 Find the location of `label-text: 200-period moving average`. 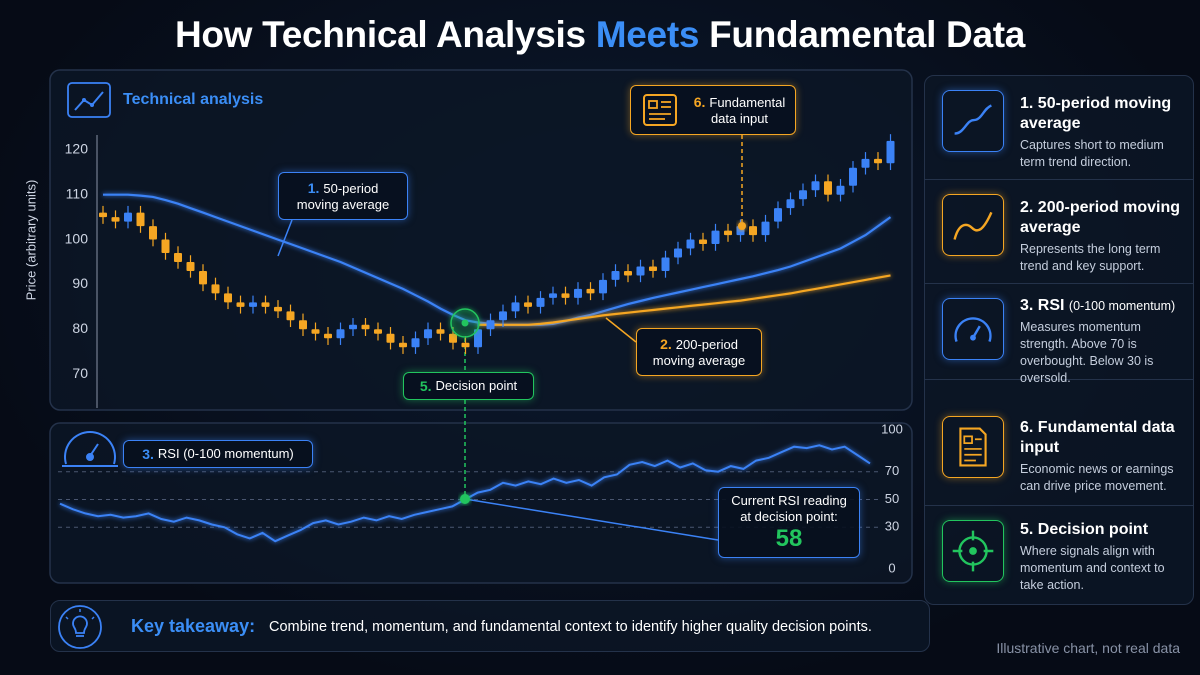

label-text: 200-period moving average is located at coordinates (699, 352).